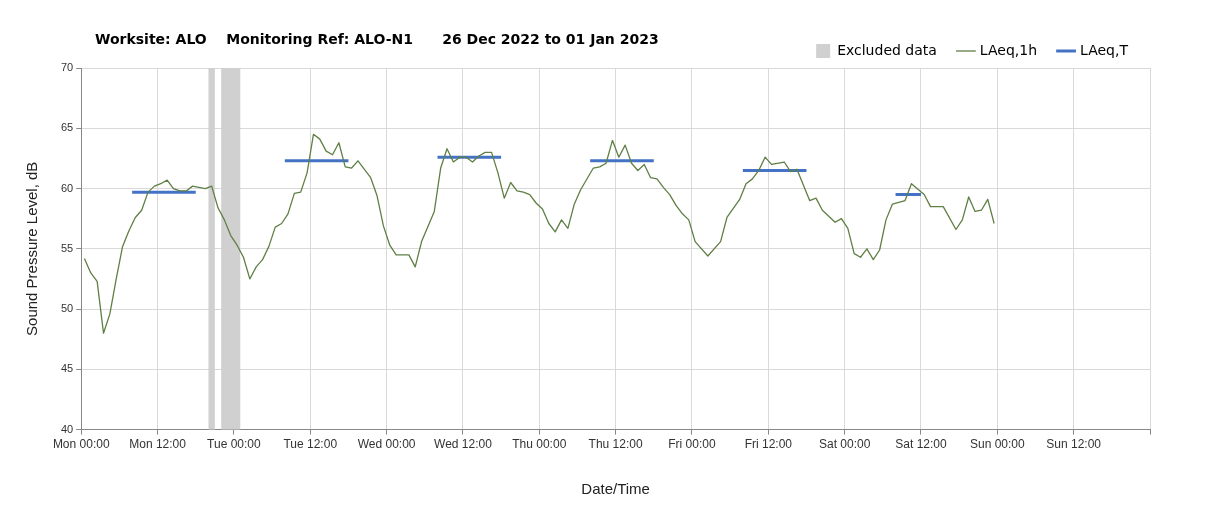 The width and height of the screenshot is (1208, 513). What do you see at coordinates (67, 187) in the screenshot?
I see `y-tick-label: 60` at bounding box center [67, 187].